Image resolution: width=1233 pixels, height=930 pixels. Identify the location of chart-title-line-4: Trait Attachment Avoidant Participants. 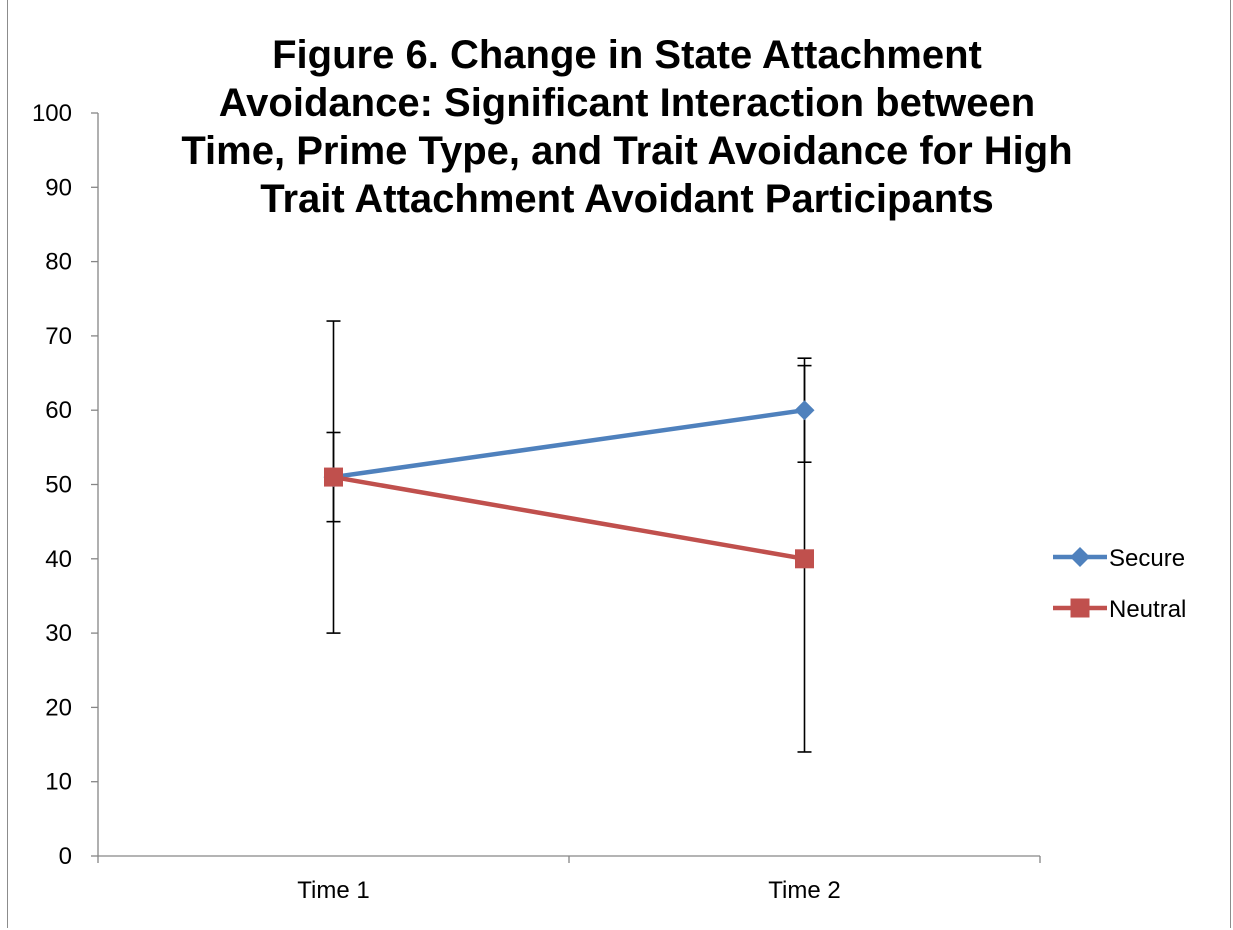
(626, 199).